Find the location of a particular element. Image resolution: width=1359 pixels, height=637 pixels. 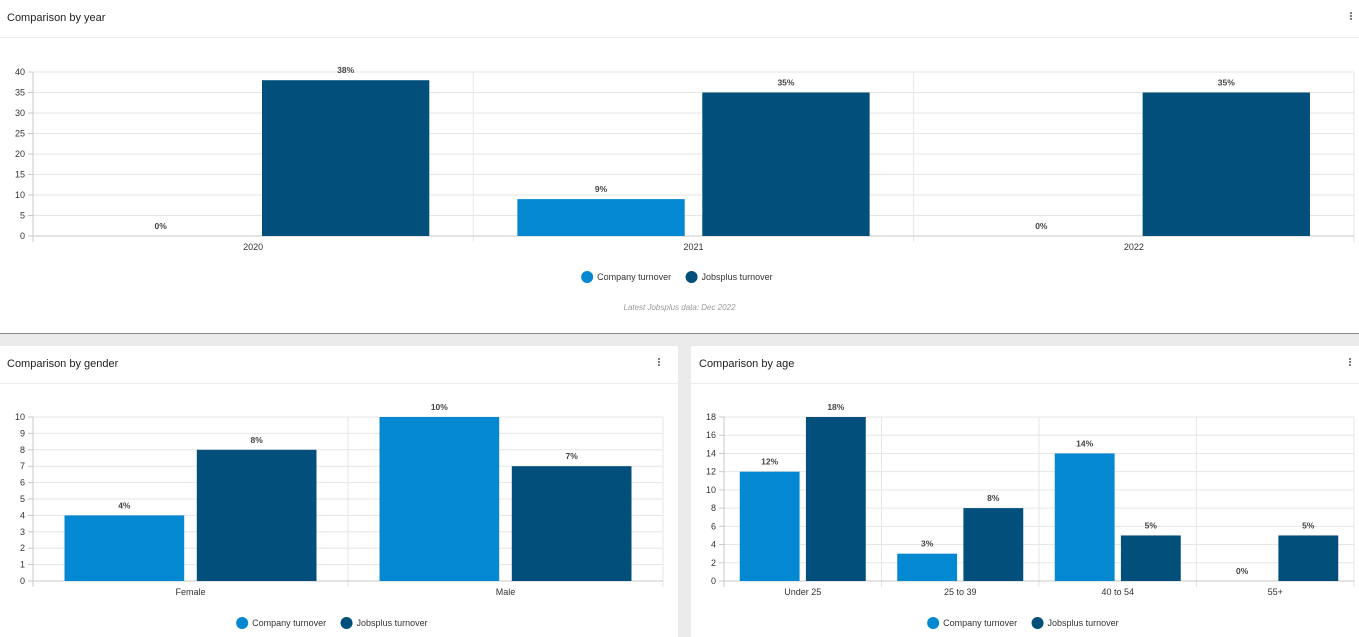

x-tick-label: 2021 is located at coordinates (693, 247).